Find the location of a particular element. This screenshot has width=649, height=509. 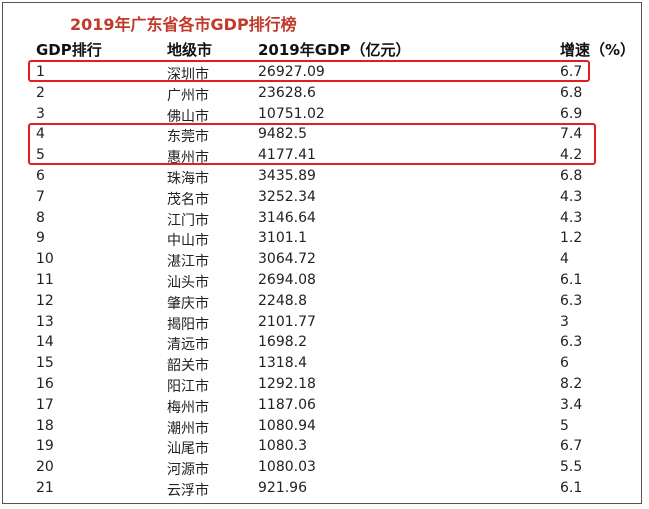

cell-gdp: 2248.8 is located at coordinates (282, 300).